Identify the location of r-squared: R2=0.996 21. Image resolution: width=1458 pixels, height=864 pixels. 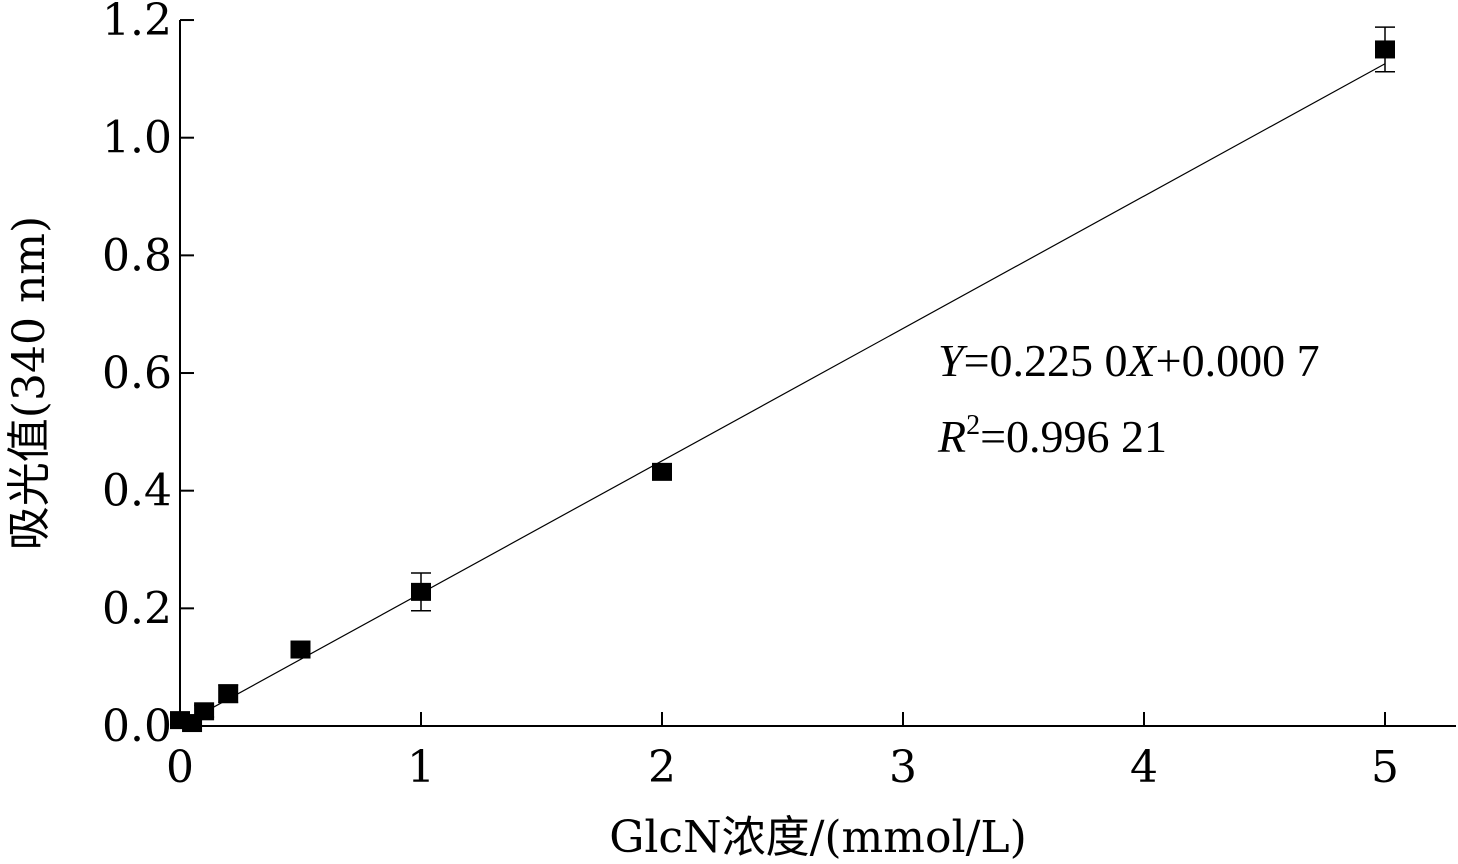
(1052, 436).